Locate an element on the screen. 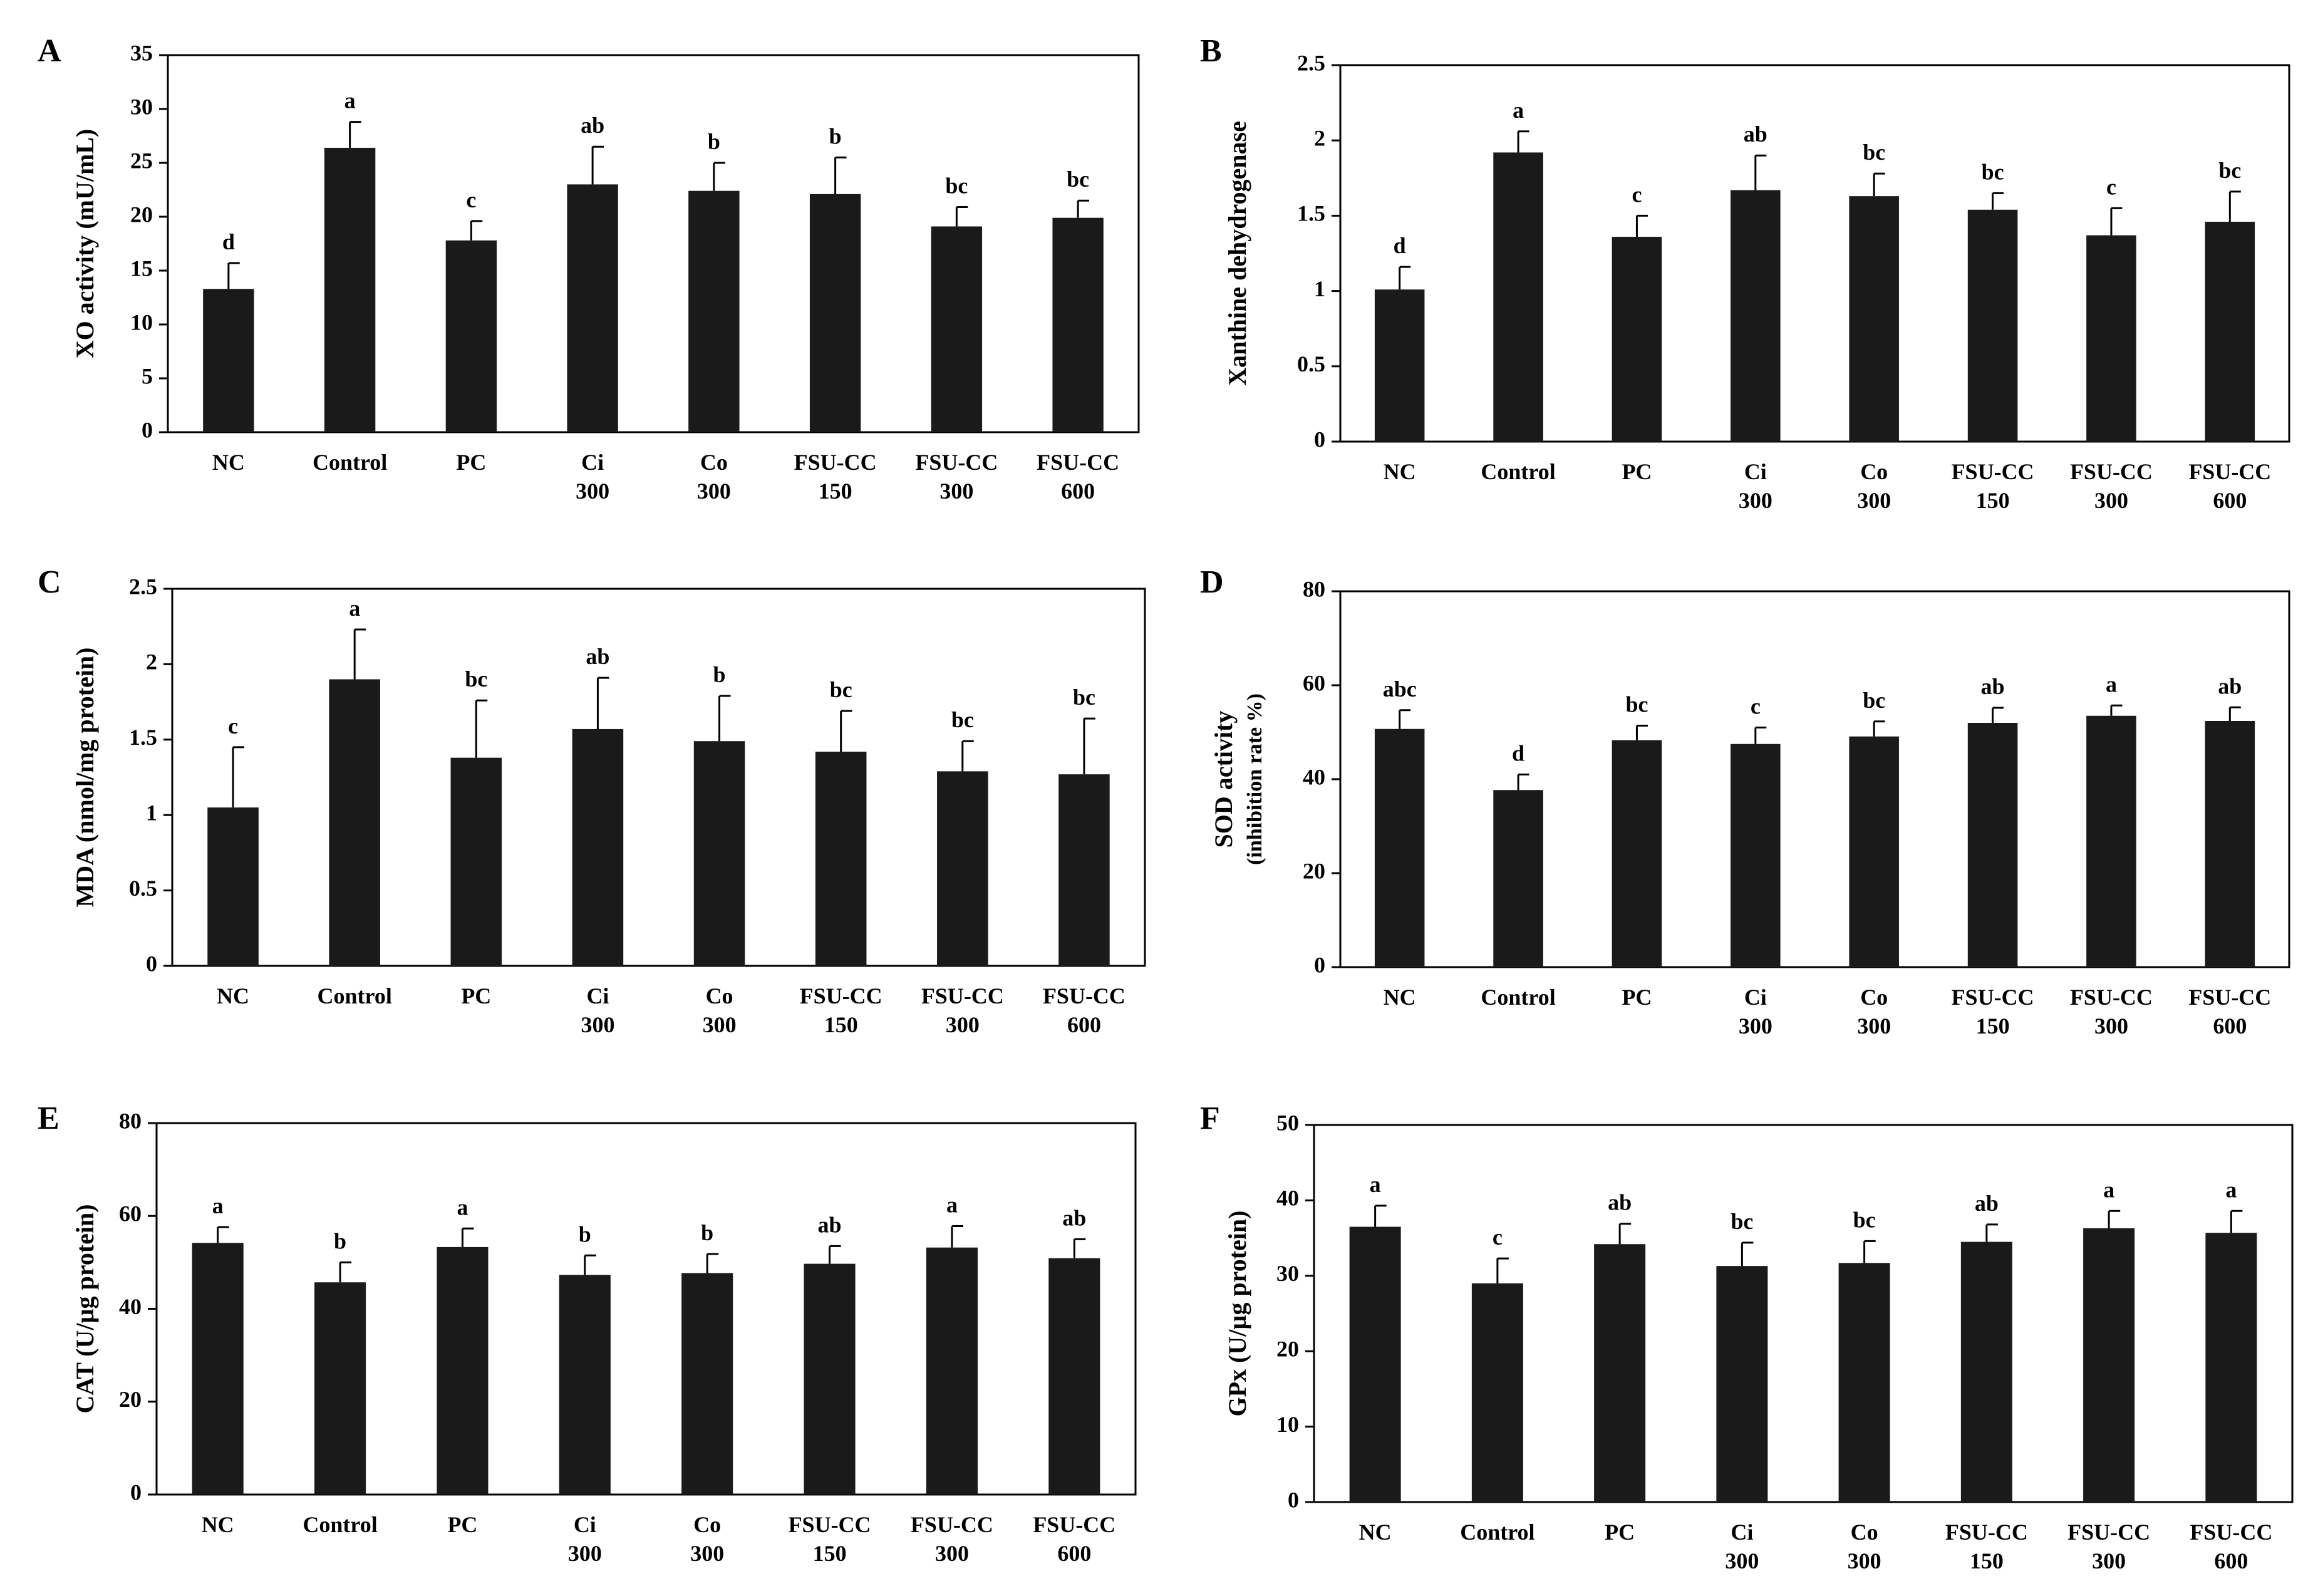  x-tick-label: 150 is located at coordinates (1993, 1026).